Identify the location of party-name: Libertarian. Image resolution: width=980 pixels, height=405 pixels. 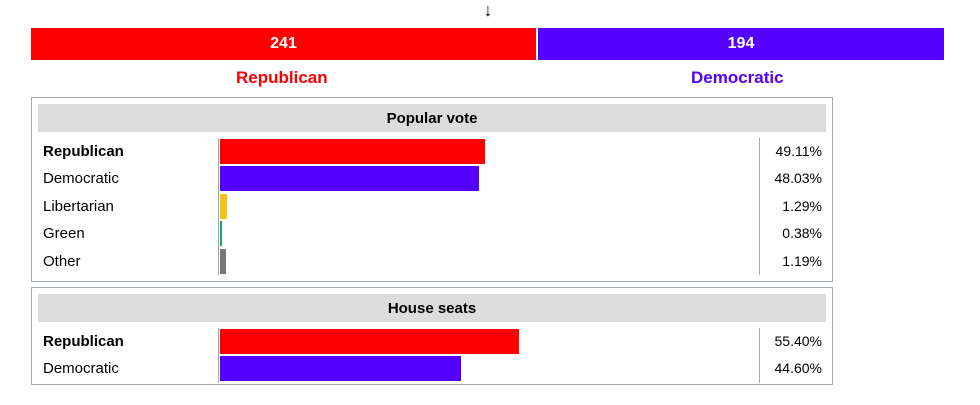
(78, 206).